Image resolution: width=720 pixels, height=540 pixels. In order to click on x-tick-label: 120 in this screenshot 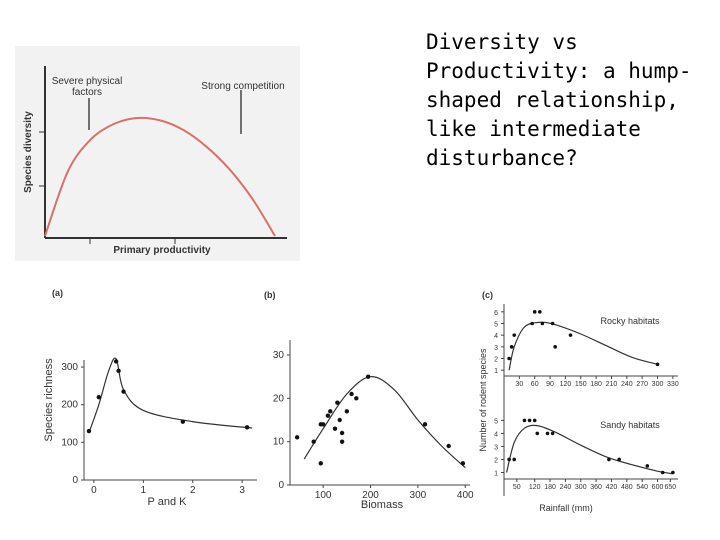, I will do `click(535, 487)`.